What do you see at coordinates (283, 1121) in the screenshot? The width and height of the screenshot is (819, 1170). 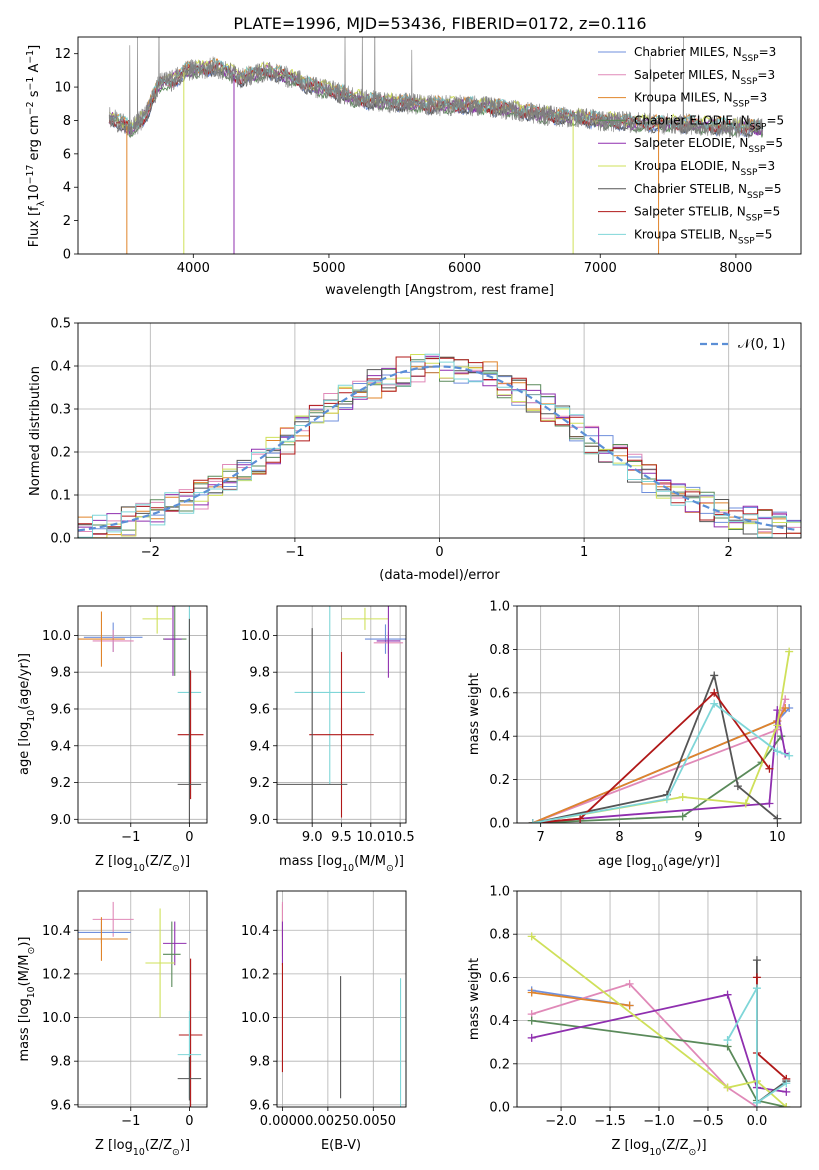 I see `x-tick-label: 0.0000` at bounding box center [283, 1121].